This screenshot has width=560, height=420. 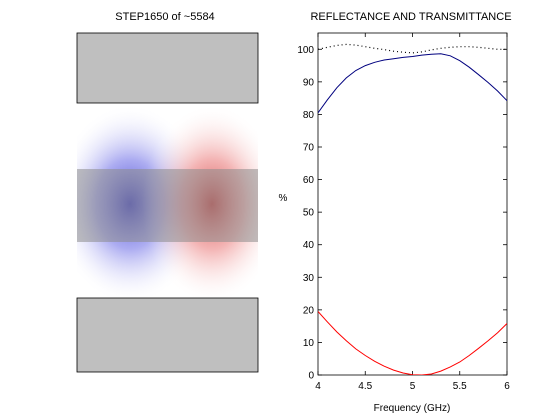 I want to click on chart-title: REFLECTANCE AND TRANSMITTANCE, so click(x=410, y=17).